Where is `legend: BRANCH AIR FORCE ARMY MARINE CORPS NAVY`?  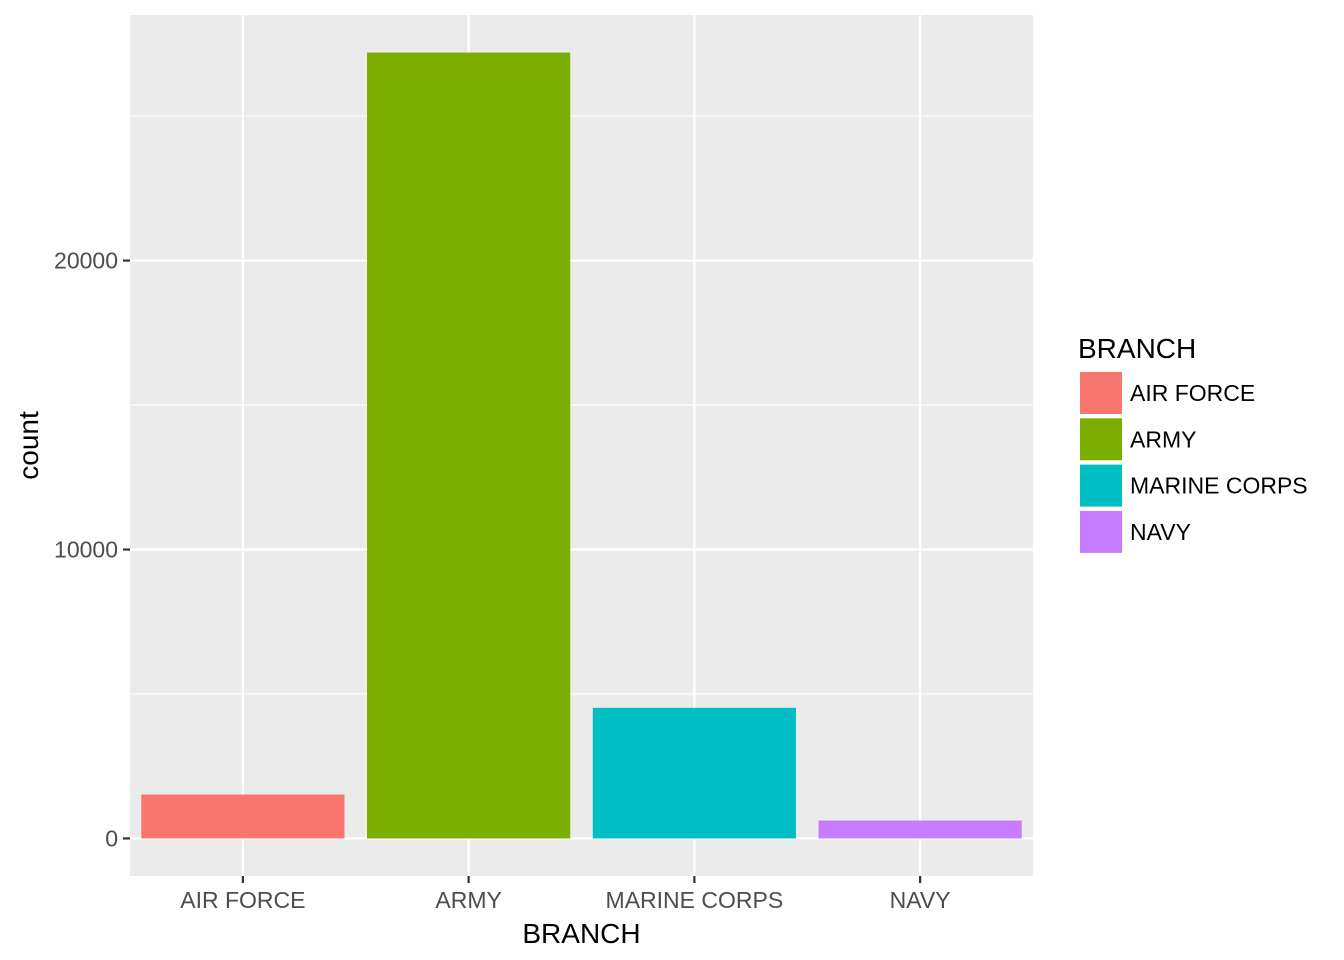 legend: BRANCH AIR FORCE ARMY MARINE CORPS NAVY is located at coordinates (1193, 443).